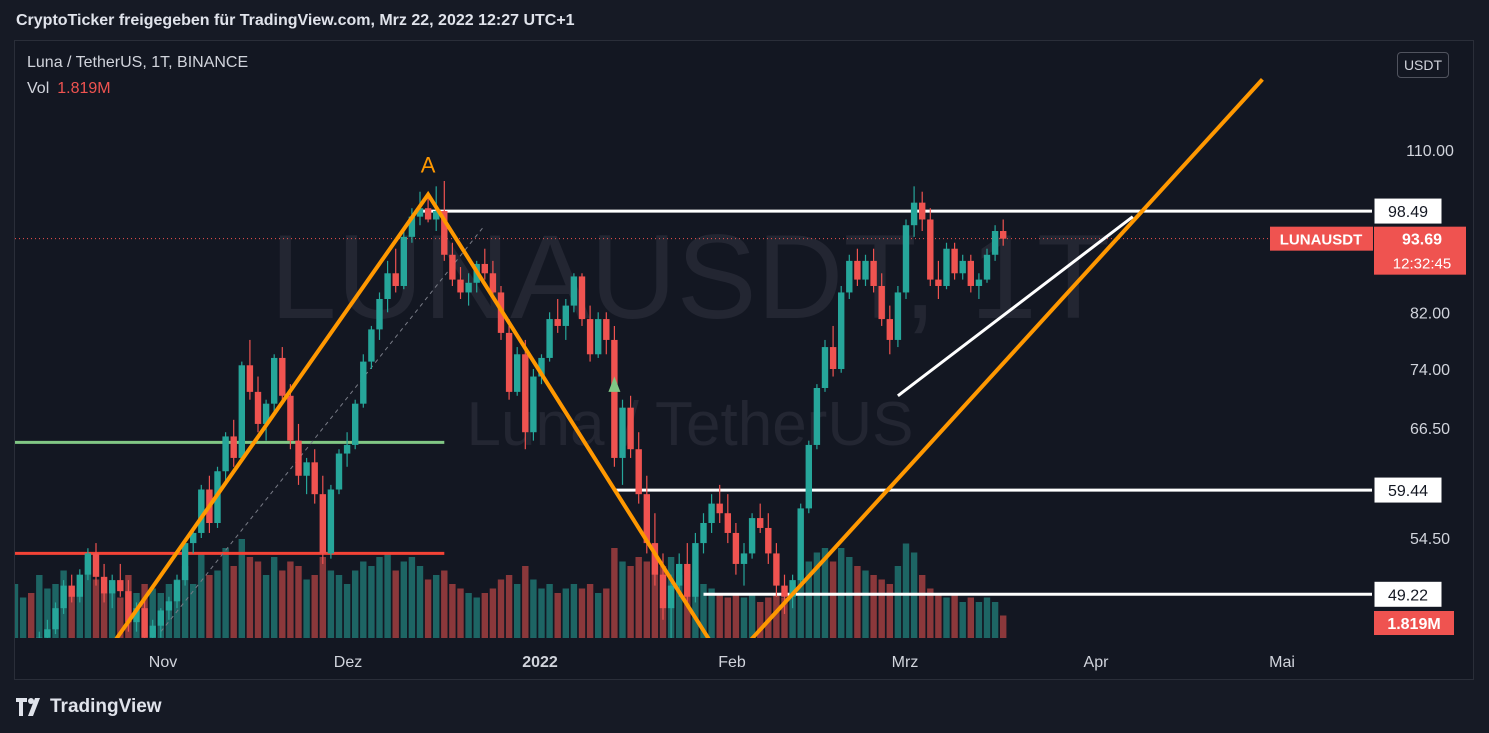  I want to click on symbol-legend: Luna / TetherUS, 1T, BINANCE, so click(138, 62).